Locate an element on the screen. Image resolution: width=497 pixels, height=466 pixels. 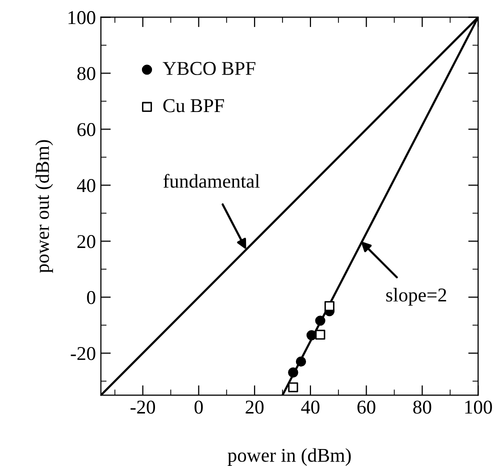
x-axis-title: power in (dBm) is located at coordinates (289, 457).